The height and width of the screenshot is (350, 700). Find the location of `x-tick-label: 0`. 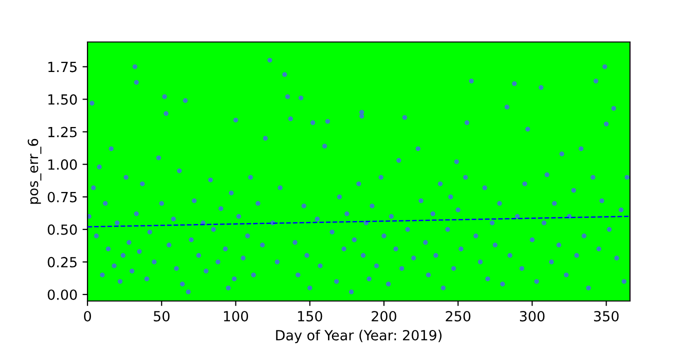

x-tick-label: 0 is located at coordinates (87, 316).